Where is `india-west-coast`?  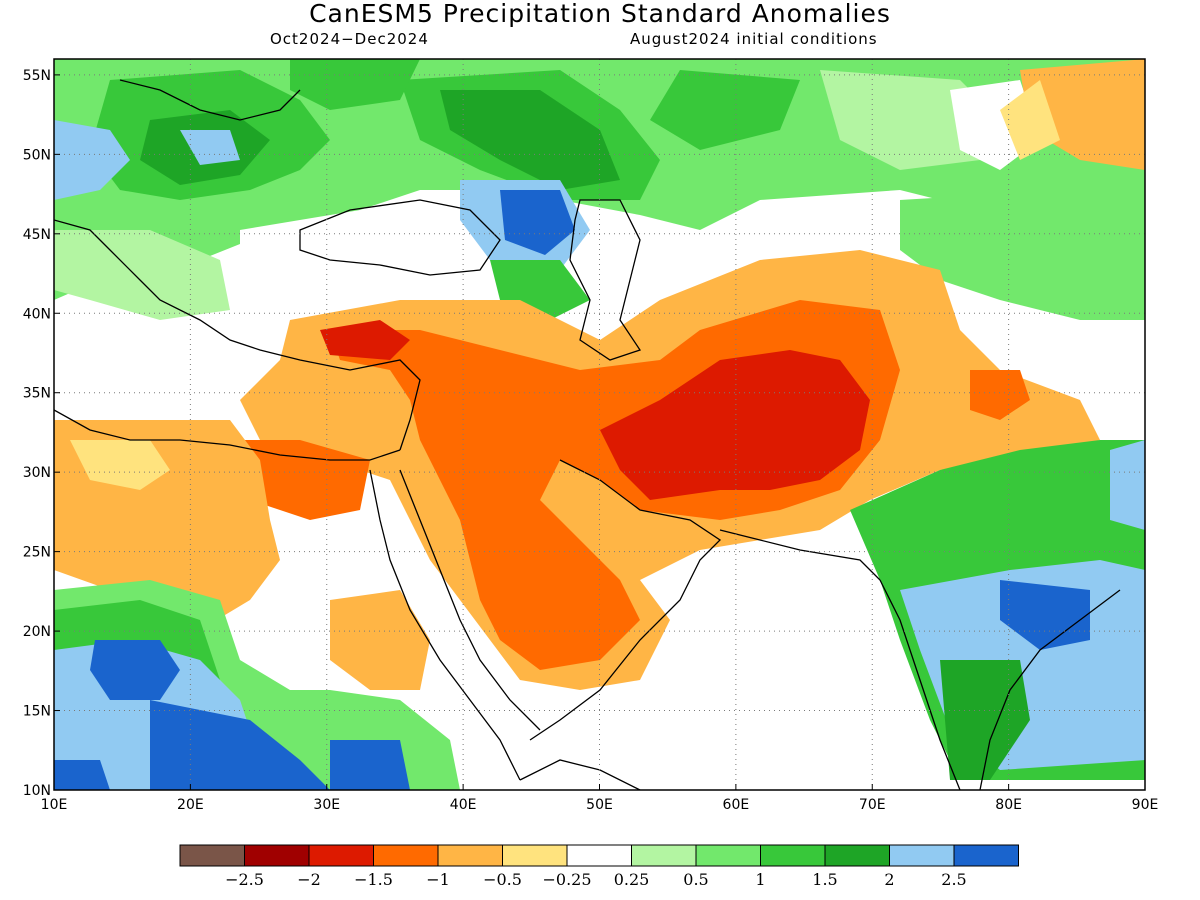
india-west-coast is located at coordinates (920, 684).